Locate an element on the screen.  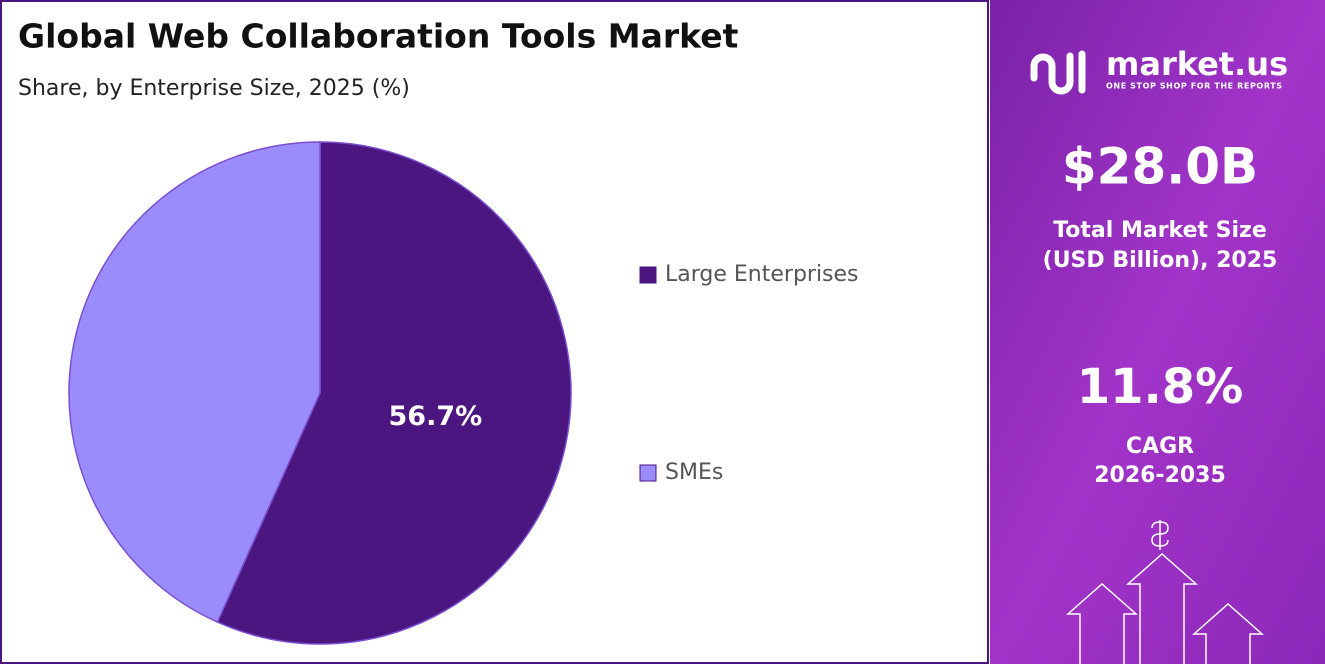
brand-tagline: ONE STOP SHOP FOR THE REPORTS is located at coordinates (1194, 86).